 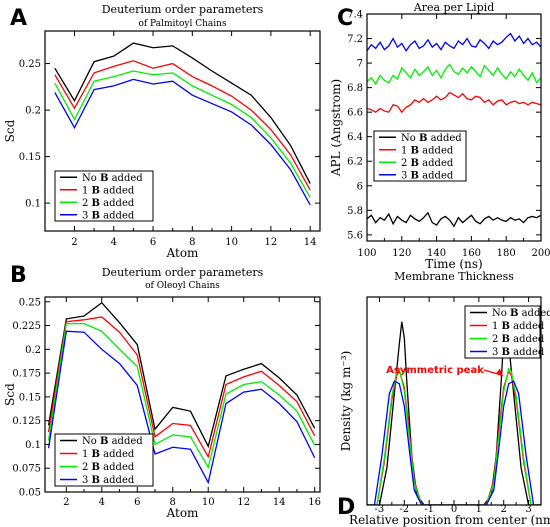 I want to click on y-tick-label: 6, so click(x=360, y=186).